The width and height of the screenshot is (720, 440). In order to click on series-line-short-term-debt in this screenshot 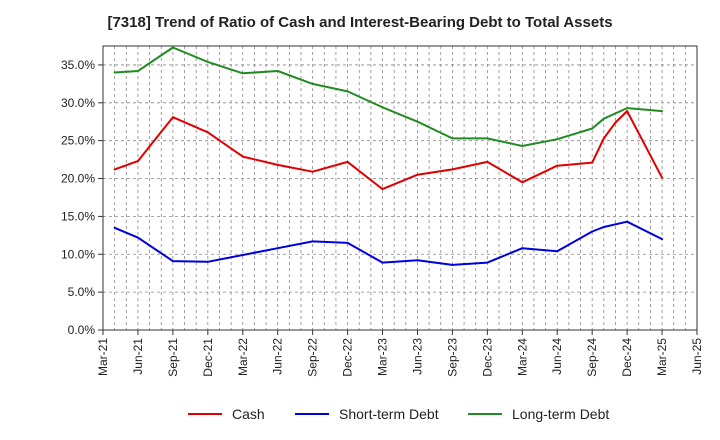, I will do `click(388, 243)`.